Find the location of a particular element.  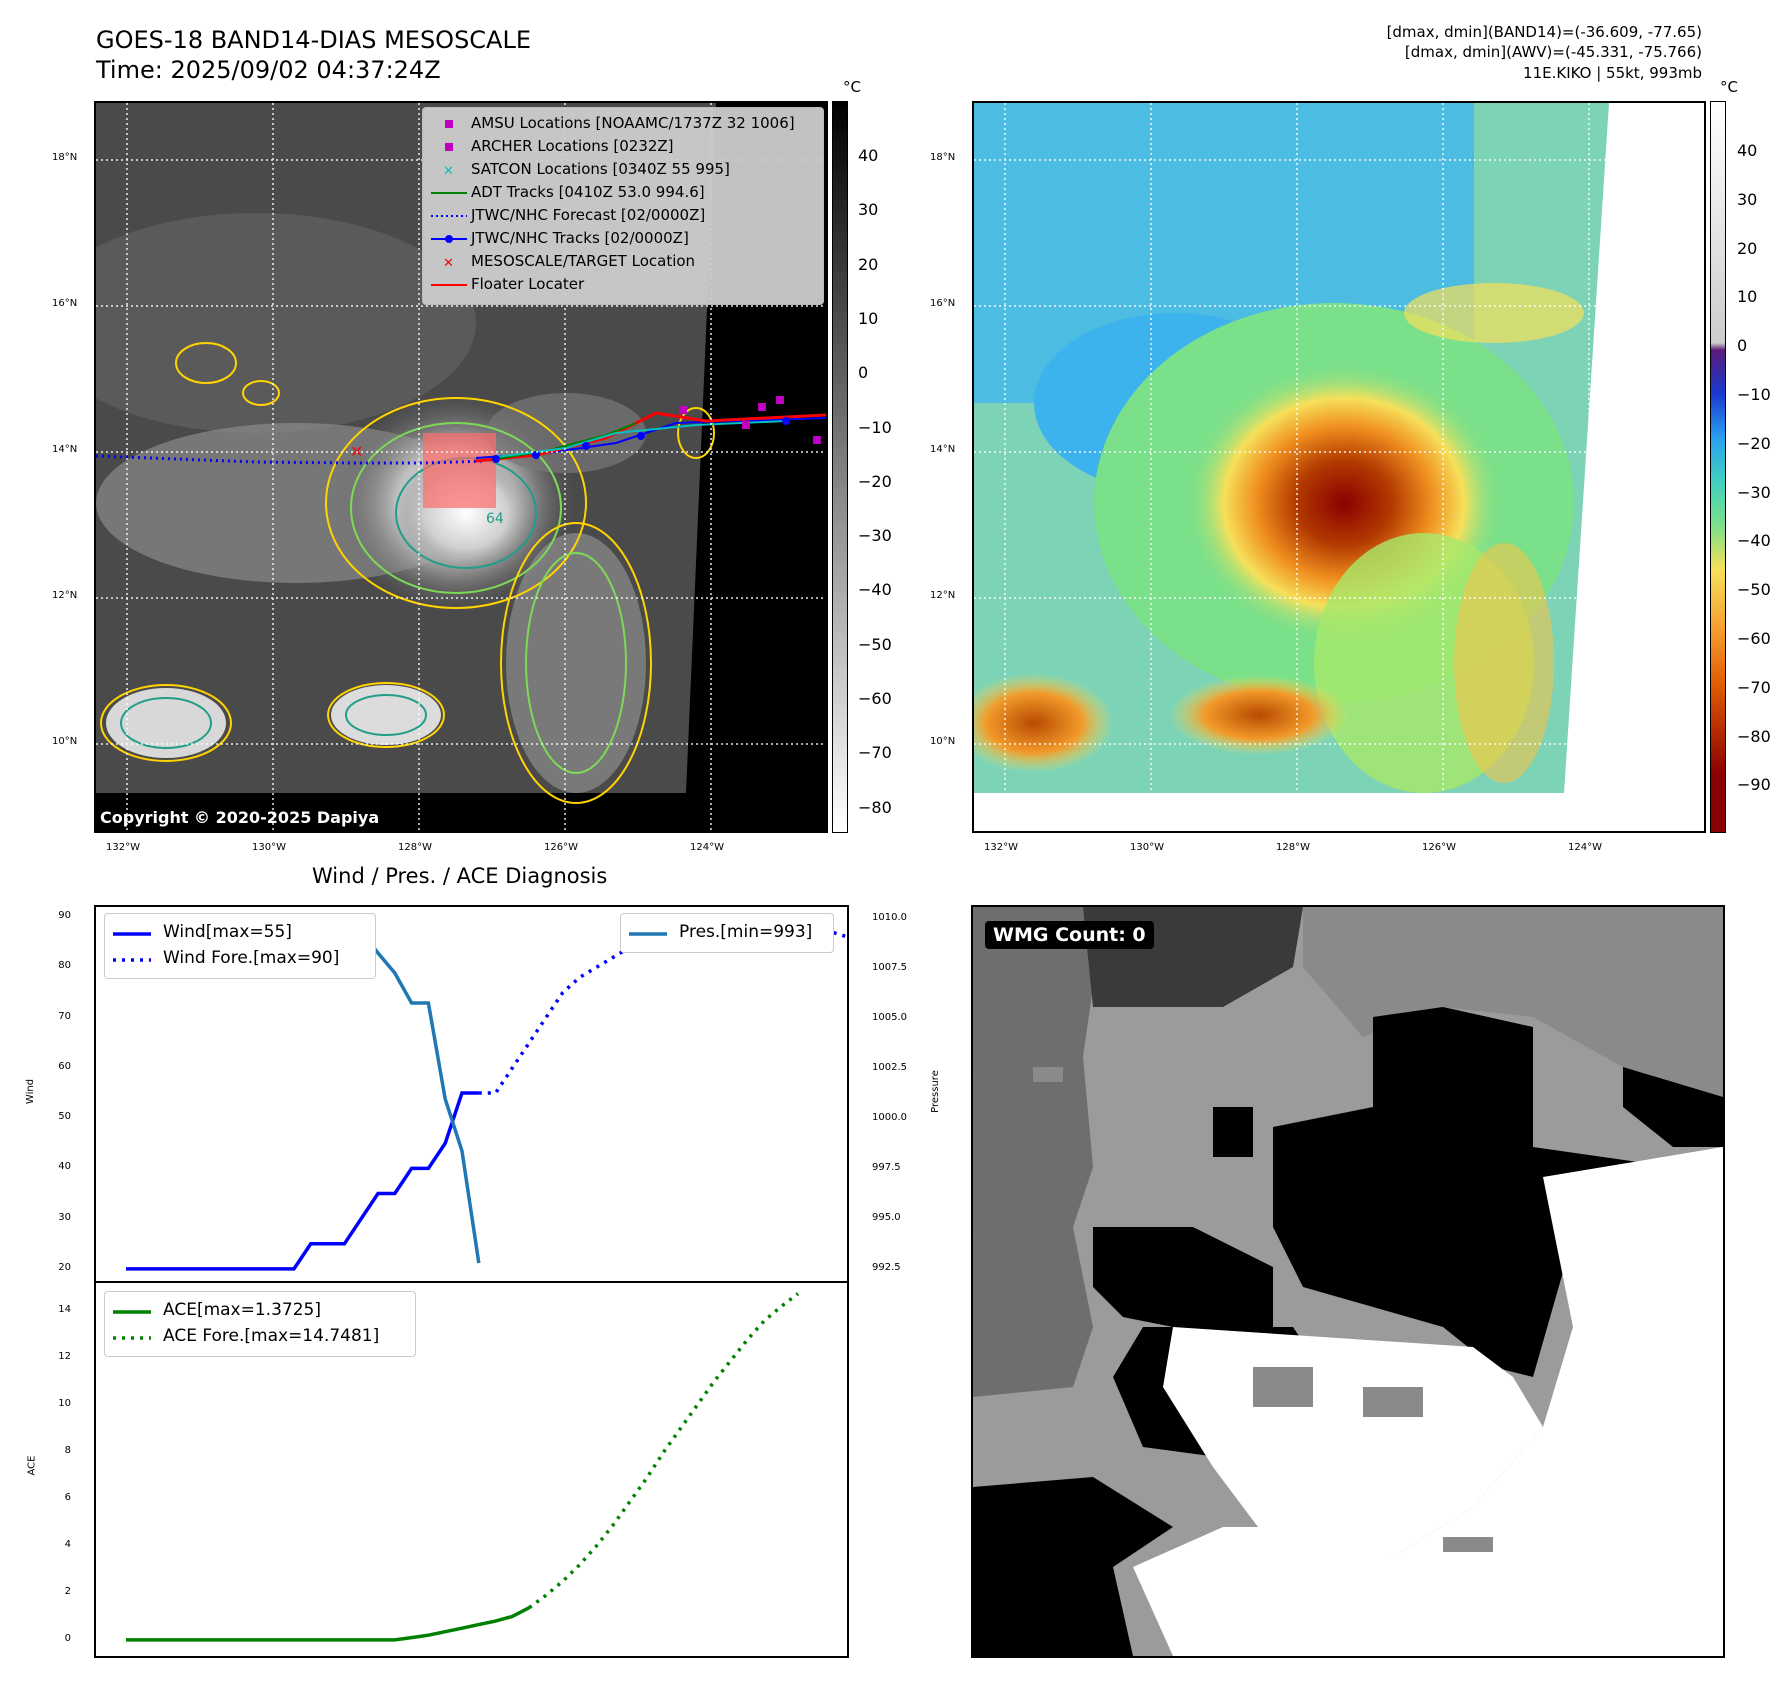

axis-tick-label: 1007.5 is located at coordinates (889, 967).